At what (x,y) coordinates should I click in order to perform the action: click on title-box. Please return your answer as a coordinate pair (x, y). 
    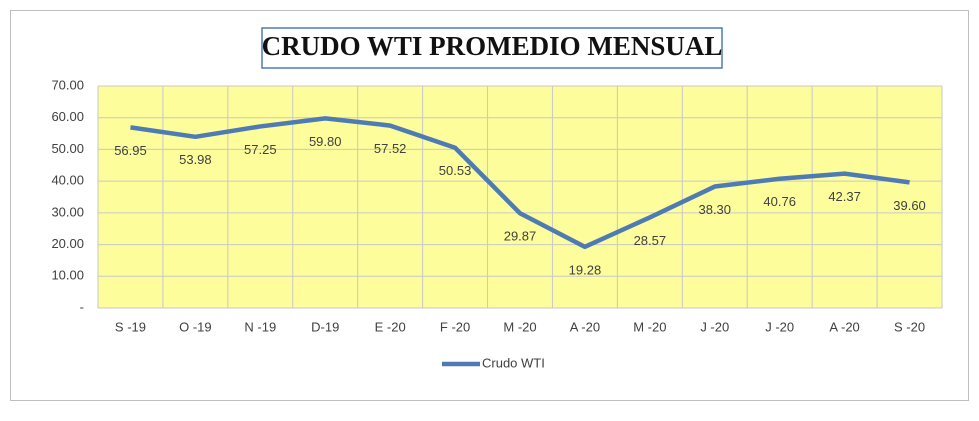
    Looking at the image, I should click on (492, 48).